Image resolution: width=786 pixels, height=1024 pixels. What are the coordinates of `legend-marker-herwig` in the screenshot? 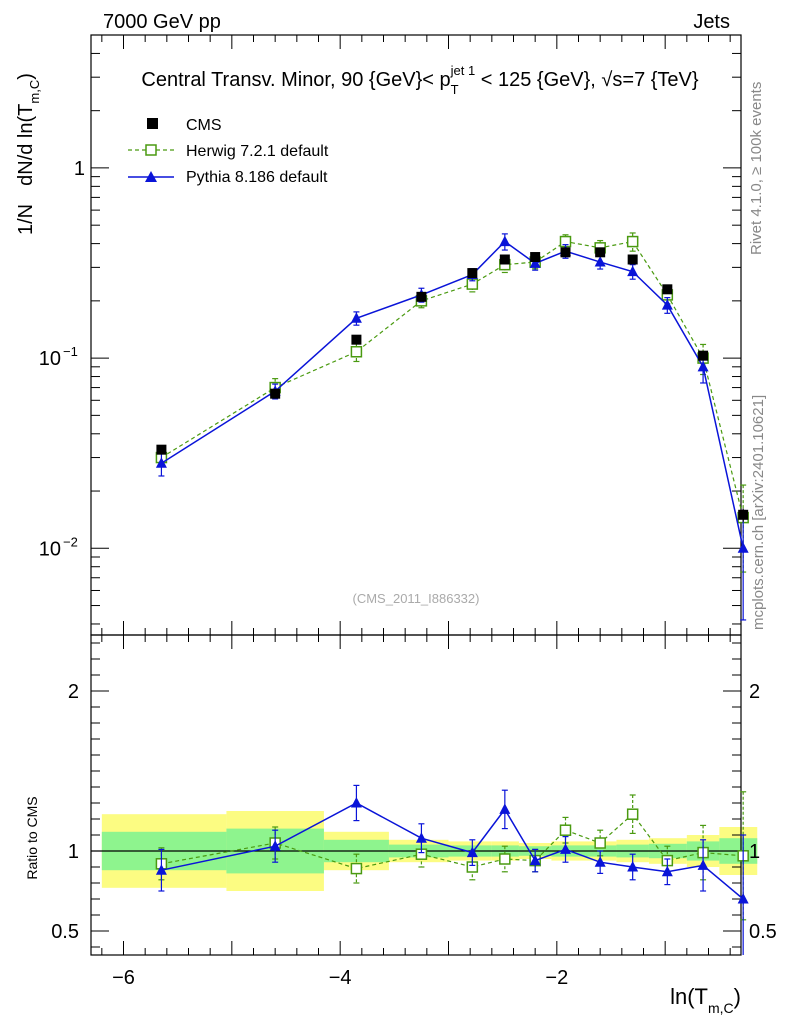 It's located at (151, 150).